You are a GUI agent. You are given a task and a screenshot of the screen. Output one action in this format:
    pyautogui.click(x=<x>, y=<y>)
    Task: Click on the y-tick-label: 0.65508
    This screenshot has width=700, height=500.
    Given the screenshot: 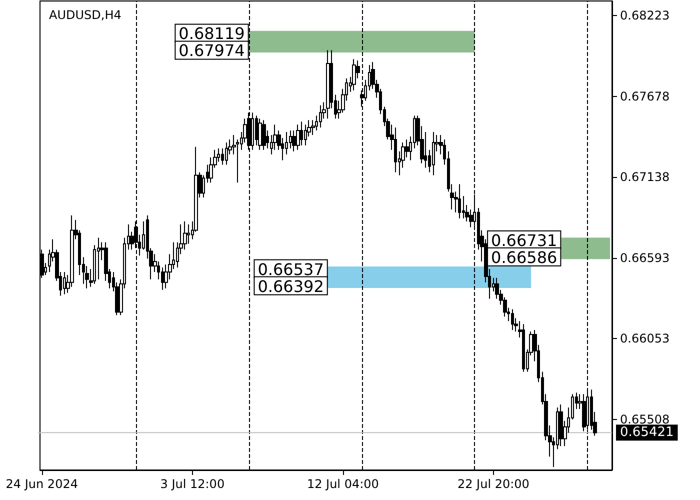 What is the action you would take?
    pyautogui.click(x=645, y=419)
    